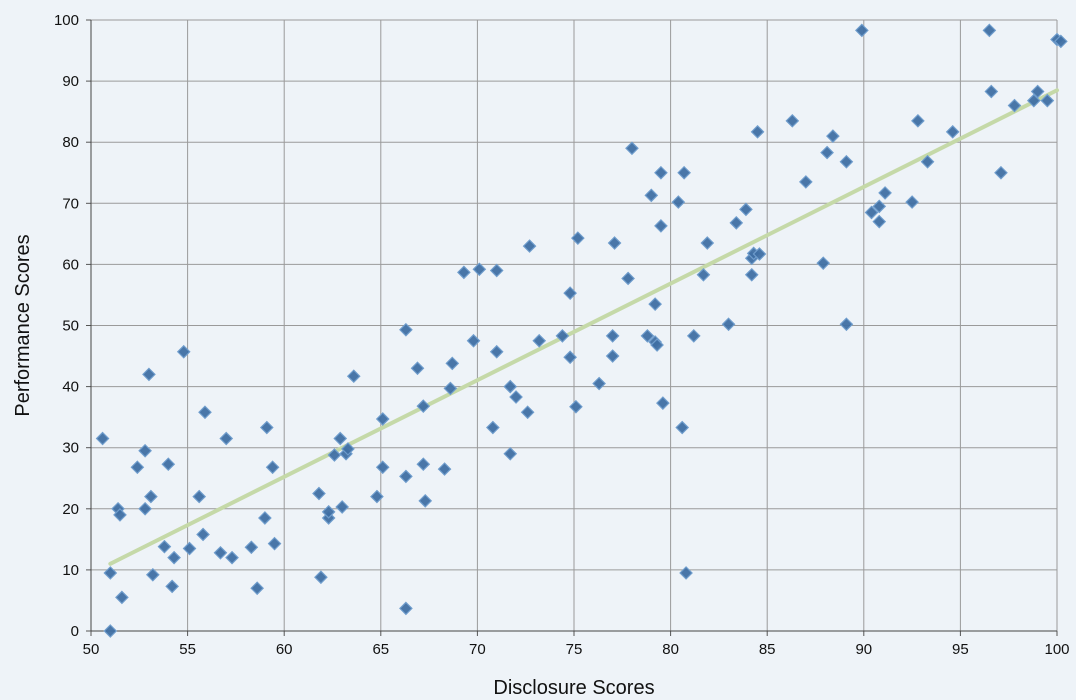 The width and height of the screenshot is (1076, 700). I want to click on y-axis-title: Performance Scores, so click(23, 325).